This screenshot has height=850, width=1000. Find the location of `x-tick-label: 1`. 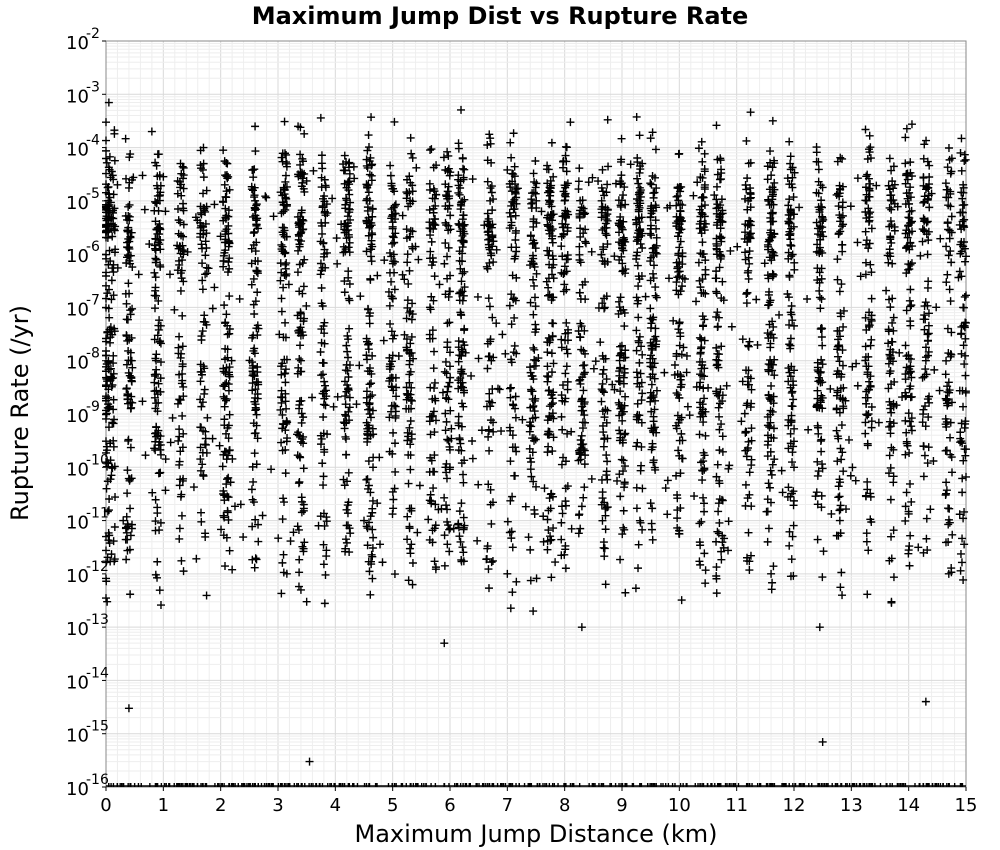

x-tick-label: 1 is located at coordinates (163, 805).